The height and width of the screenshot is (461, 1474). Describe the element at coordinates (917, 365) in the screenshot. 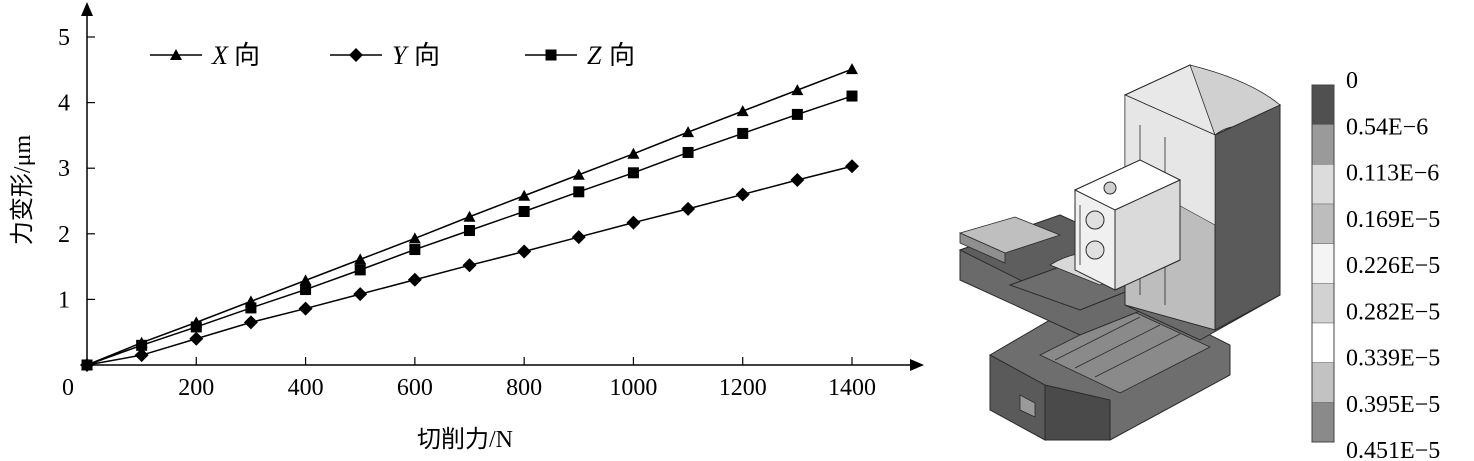

I see `x-axis-arrow` at that location.